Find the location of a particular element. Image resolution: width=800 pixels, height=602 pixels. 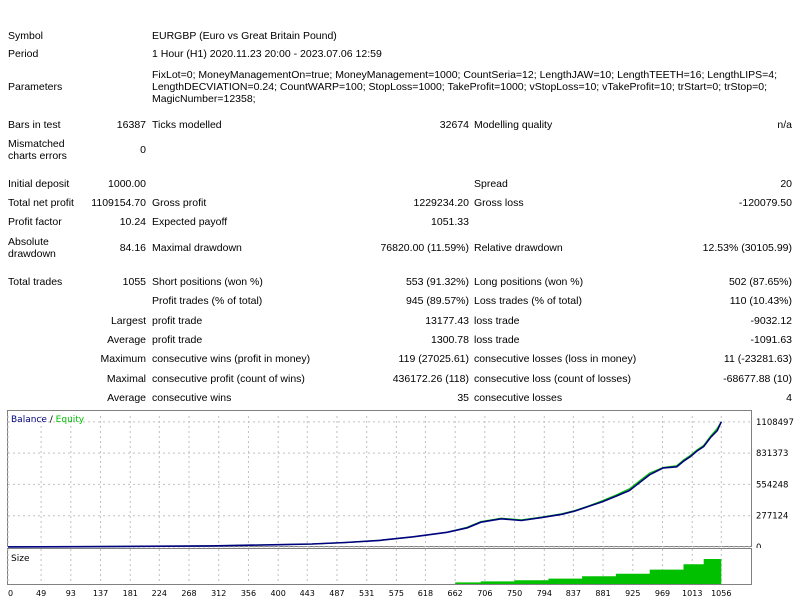

rel-dd-value: 12.53% (30105.99) is located at coordinates (747, 248).